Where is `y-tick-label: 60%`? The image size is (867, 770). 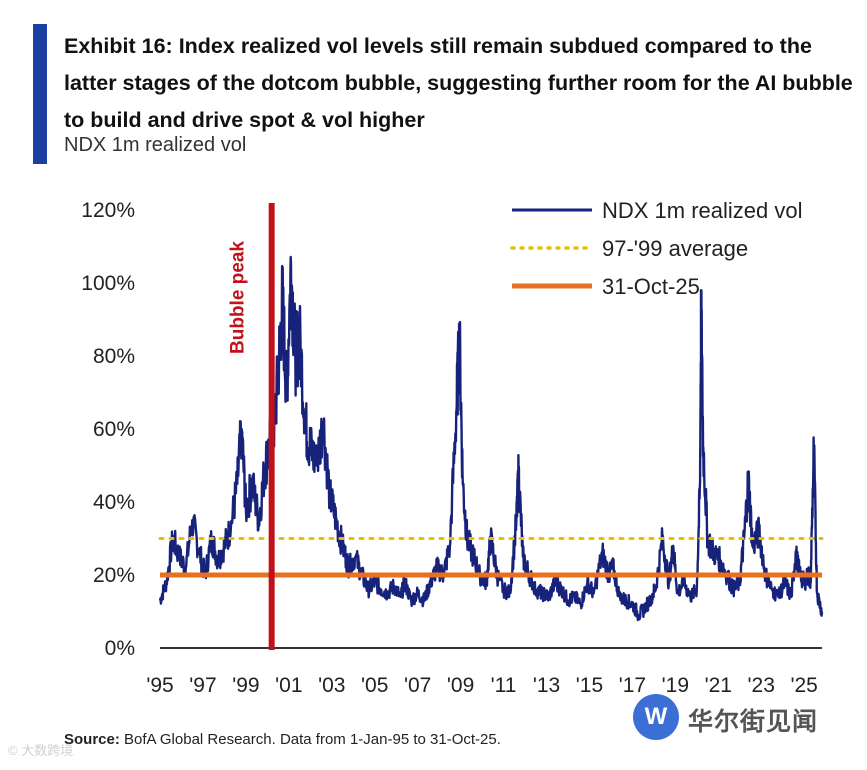 y-tick-label: 60% is located at coordinates (114, 429).